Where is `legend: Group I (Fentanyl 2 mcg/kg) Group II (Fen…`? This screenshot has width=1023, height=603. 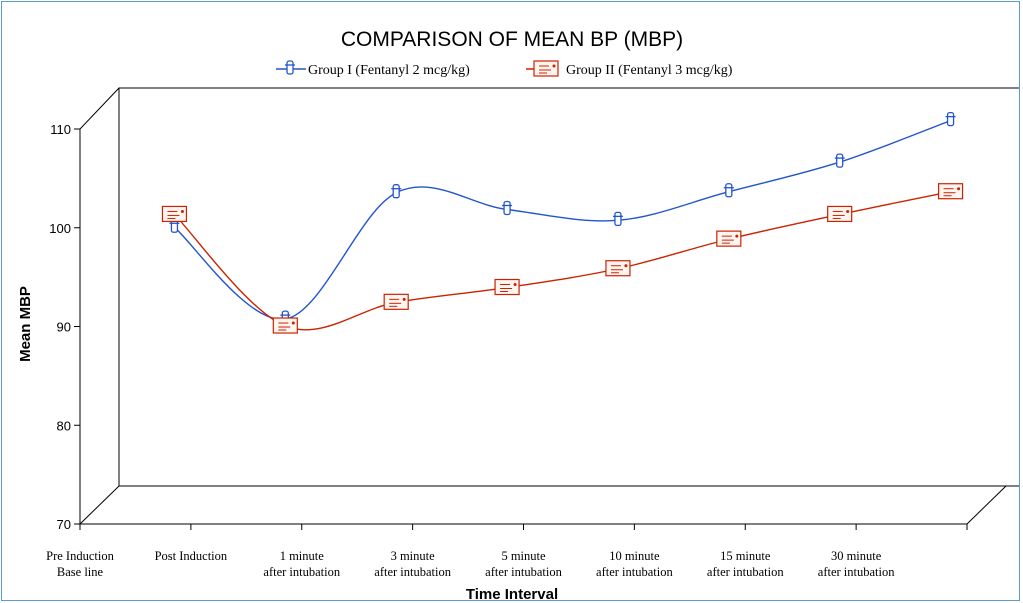 legend: Group I (Fentanyl 2 mcg/kg) Group II (Fen… is located at coordinates (504, 69).